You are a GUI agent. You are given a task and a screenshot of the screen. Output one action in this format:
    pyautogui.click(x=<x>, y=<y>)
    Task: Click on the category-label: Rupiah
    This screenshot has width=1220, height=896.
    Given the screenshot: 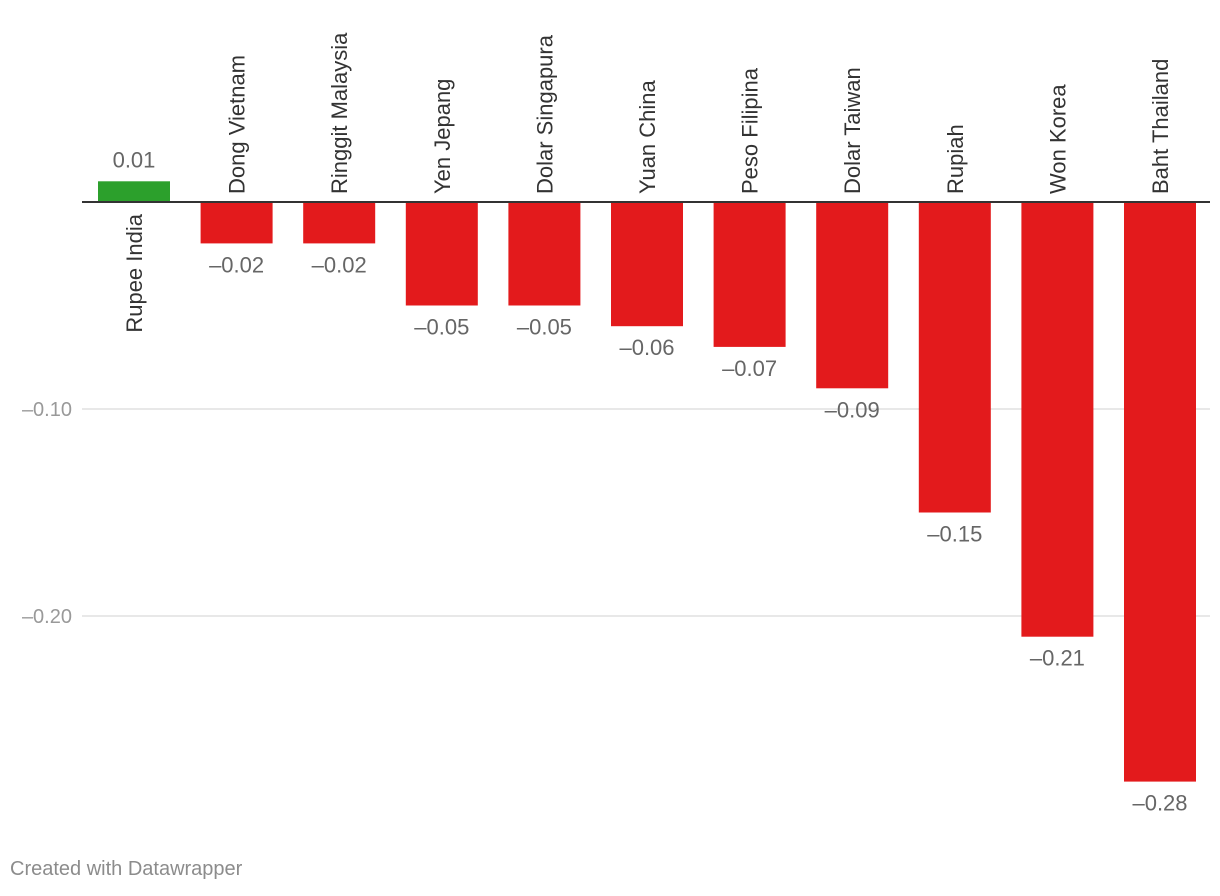 What is the action you would take?
    pyautogui.click(x=955, y=159)
    